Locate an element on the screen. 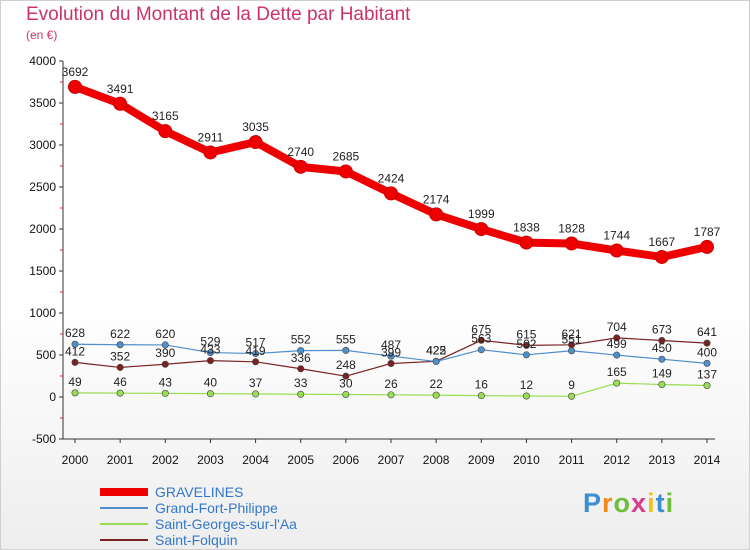 This screenshot has width=750, height=550. data-label: 425 is located at coordinates (436, 350).